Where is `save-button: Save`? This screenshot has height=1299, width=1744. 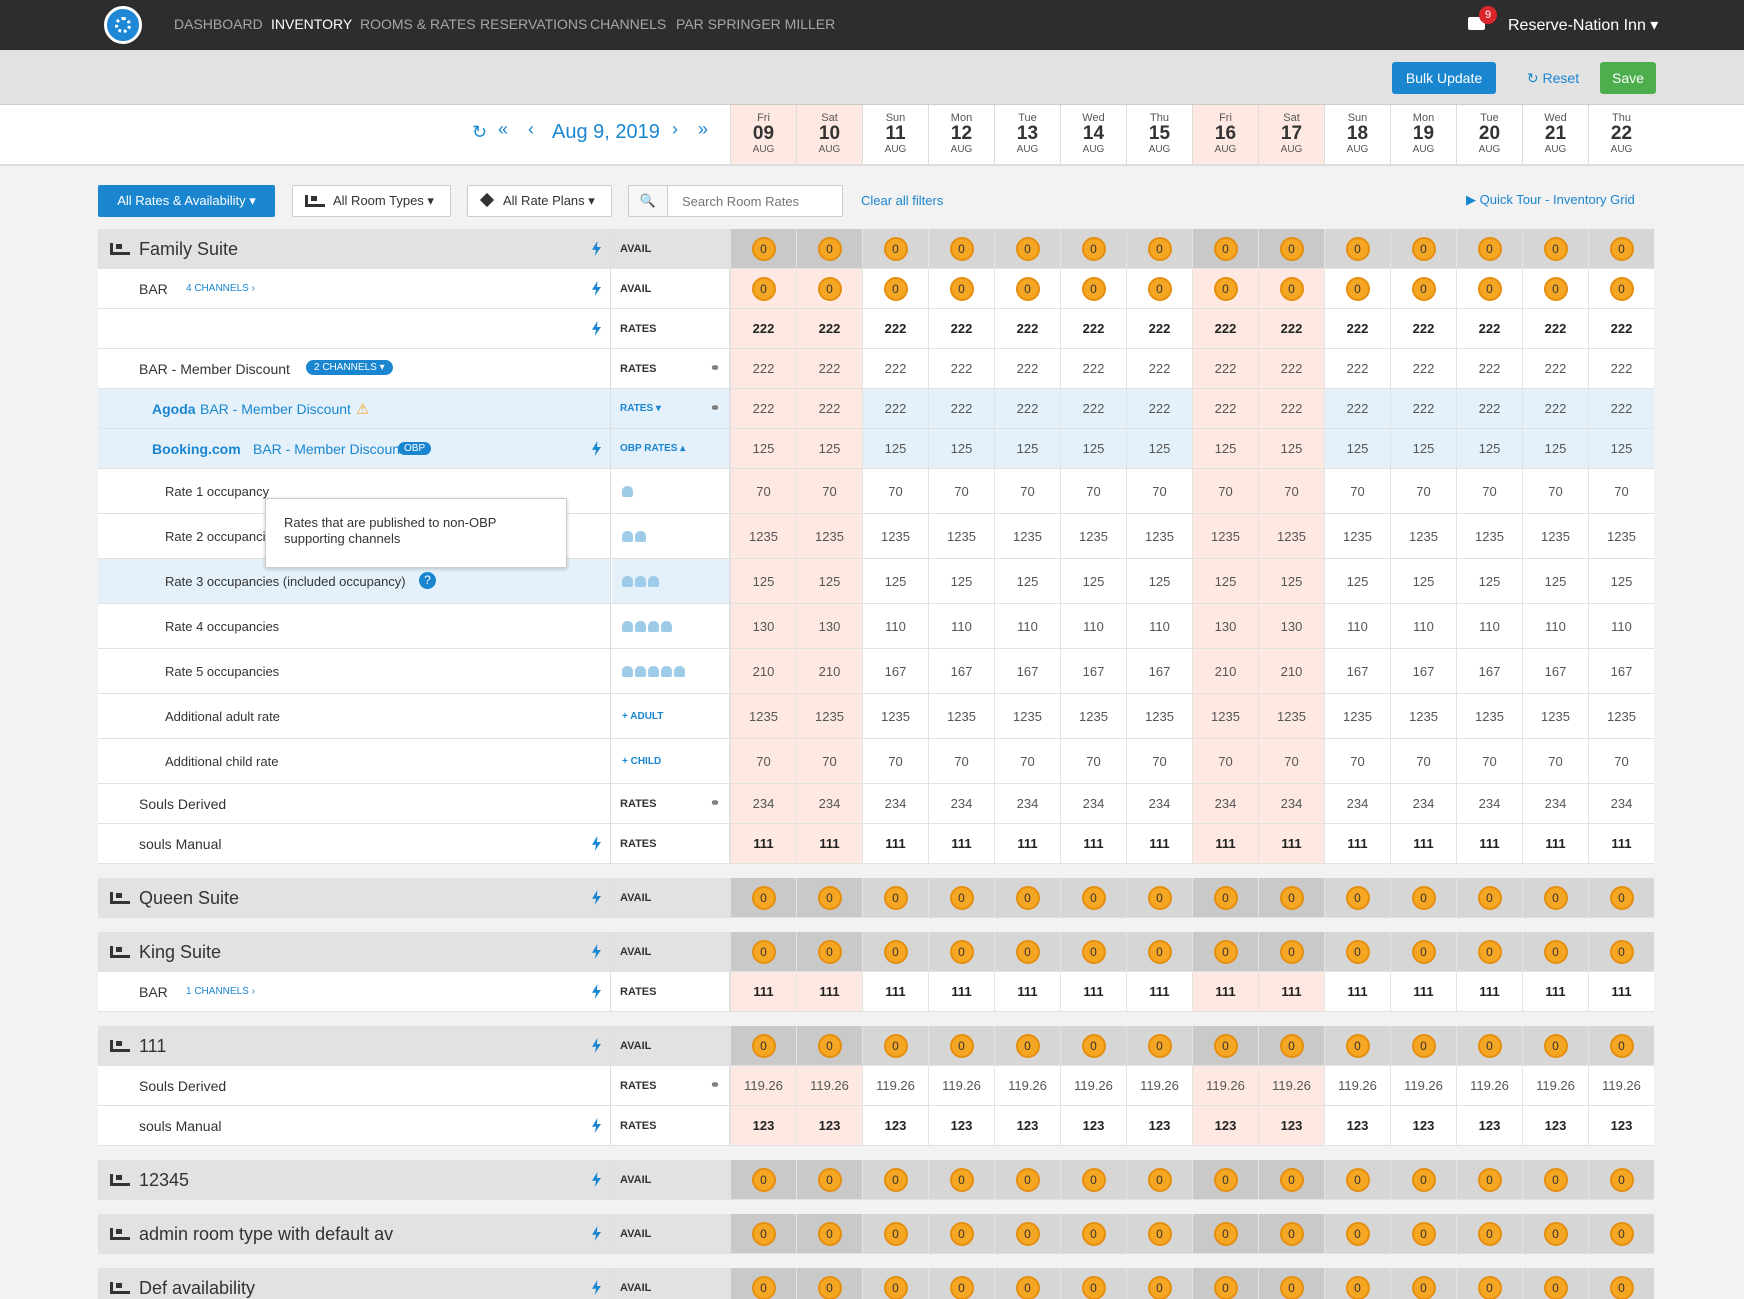 save-button: Save is located at coordinates (1628, 78).